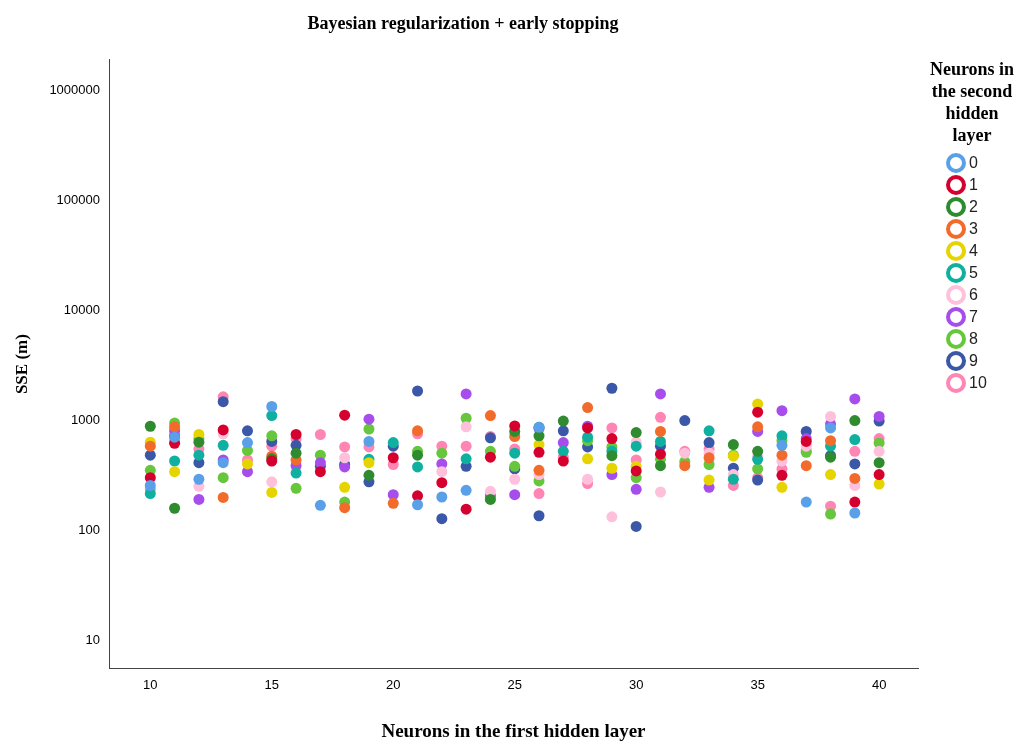 The height and width of the screenshot is (751, 1024). Describe the element at coordinates (973, 207) in the screenshot. I see `legend-label: 2` at that location.